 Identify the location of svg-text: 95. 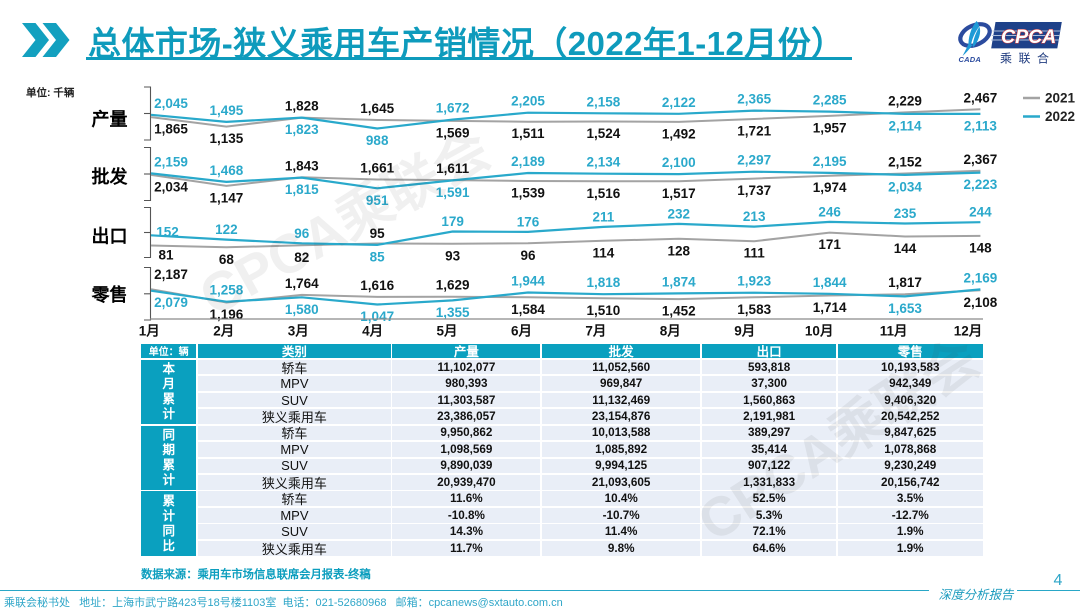
(378, 233).